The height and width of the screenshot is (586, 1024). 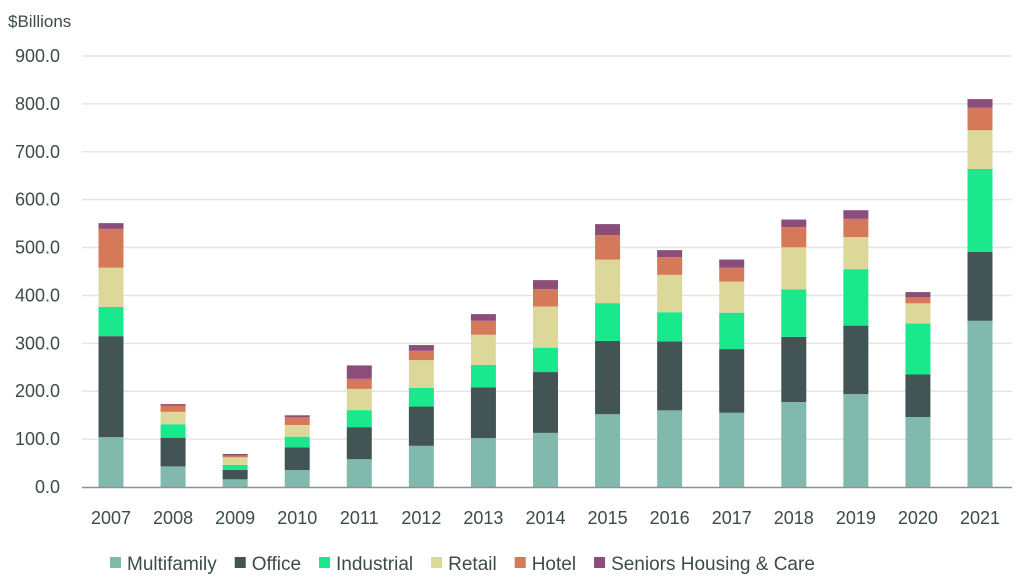 I want to click on y-axis-label: $Billions, so click(x=39, y=21).